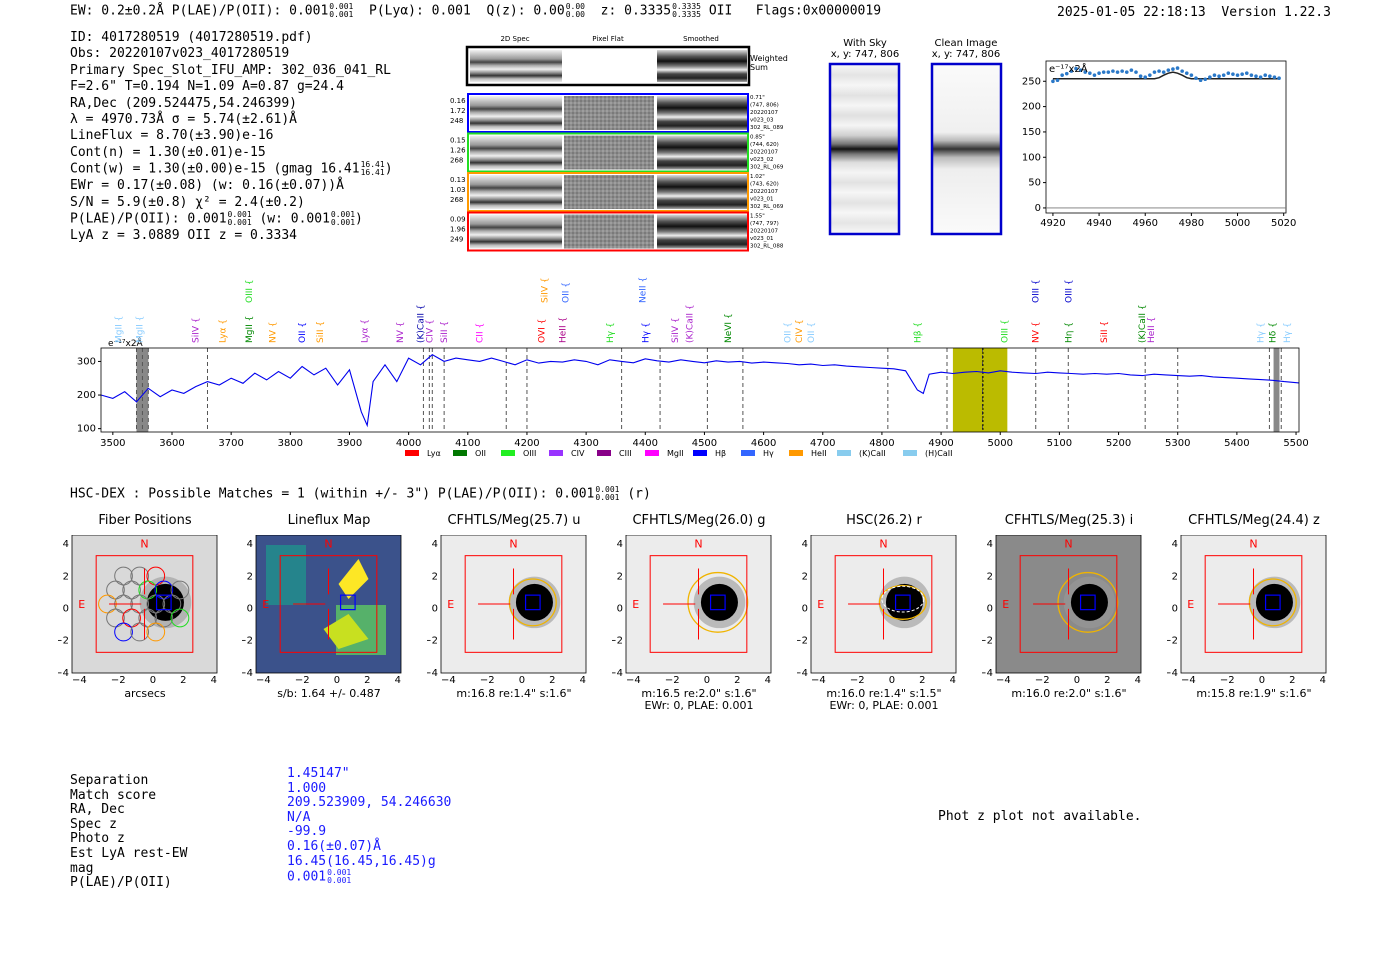  I want to click on full-x-tick-label: 4900, so click(940, 443).